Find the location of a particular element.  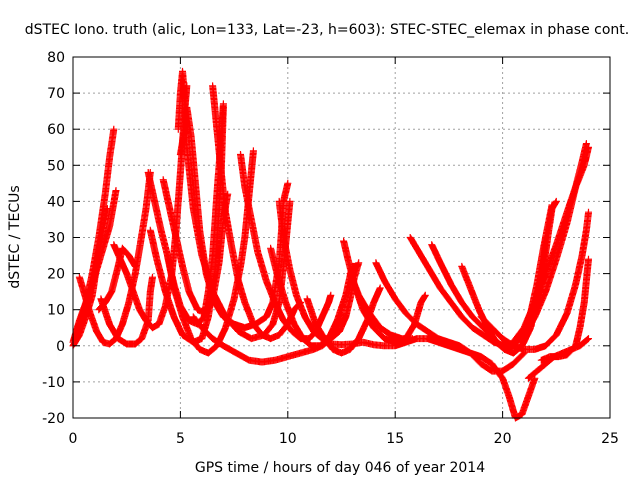

y-tick-label: 40 is located at coordinates (56, 202).